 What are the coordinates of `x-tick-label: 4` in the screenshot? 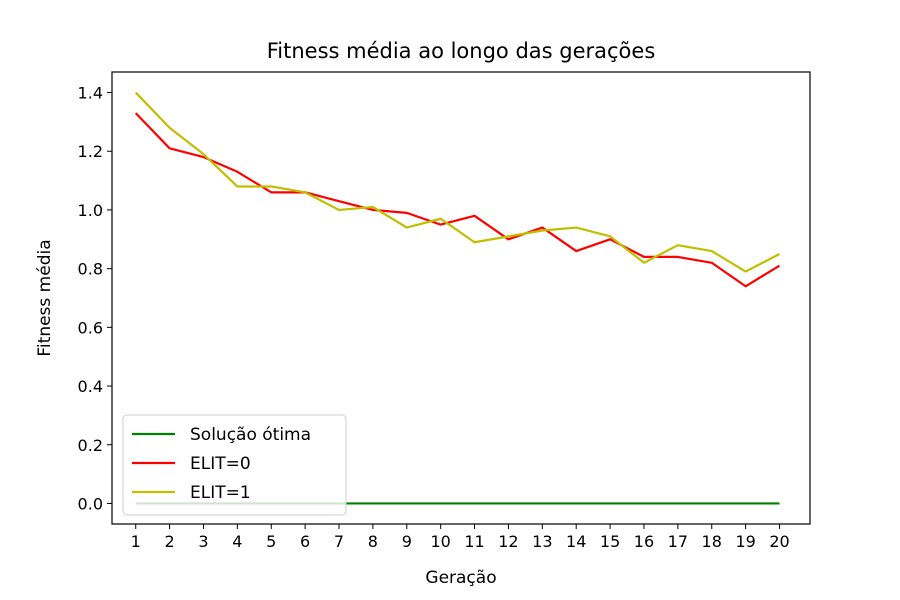 It's located at (237, 541).